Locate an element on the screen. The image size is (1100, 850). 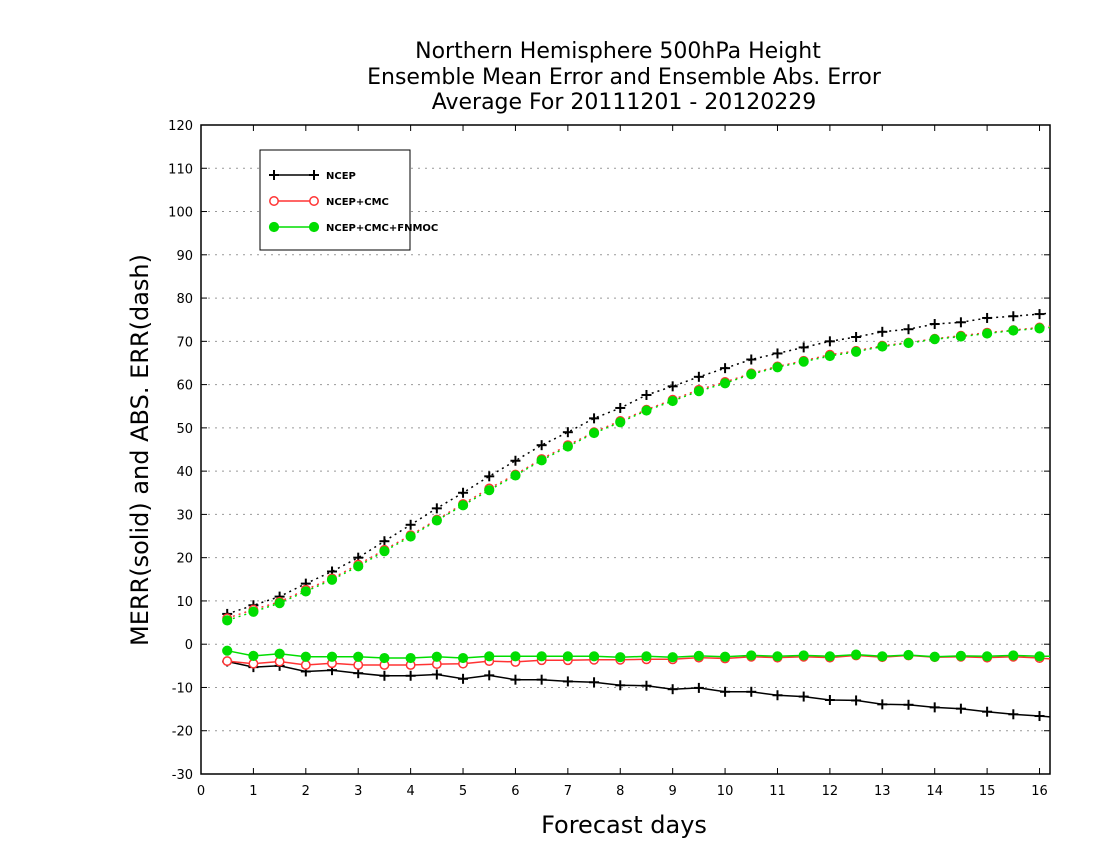
chart-title-line-3: Average For 20111201 - 20120229 is located at coordinates (624, 102).